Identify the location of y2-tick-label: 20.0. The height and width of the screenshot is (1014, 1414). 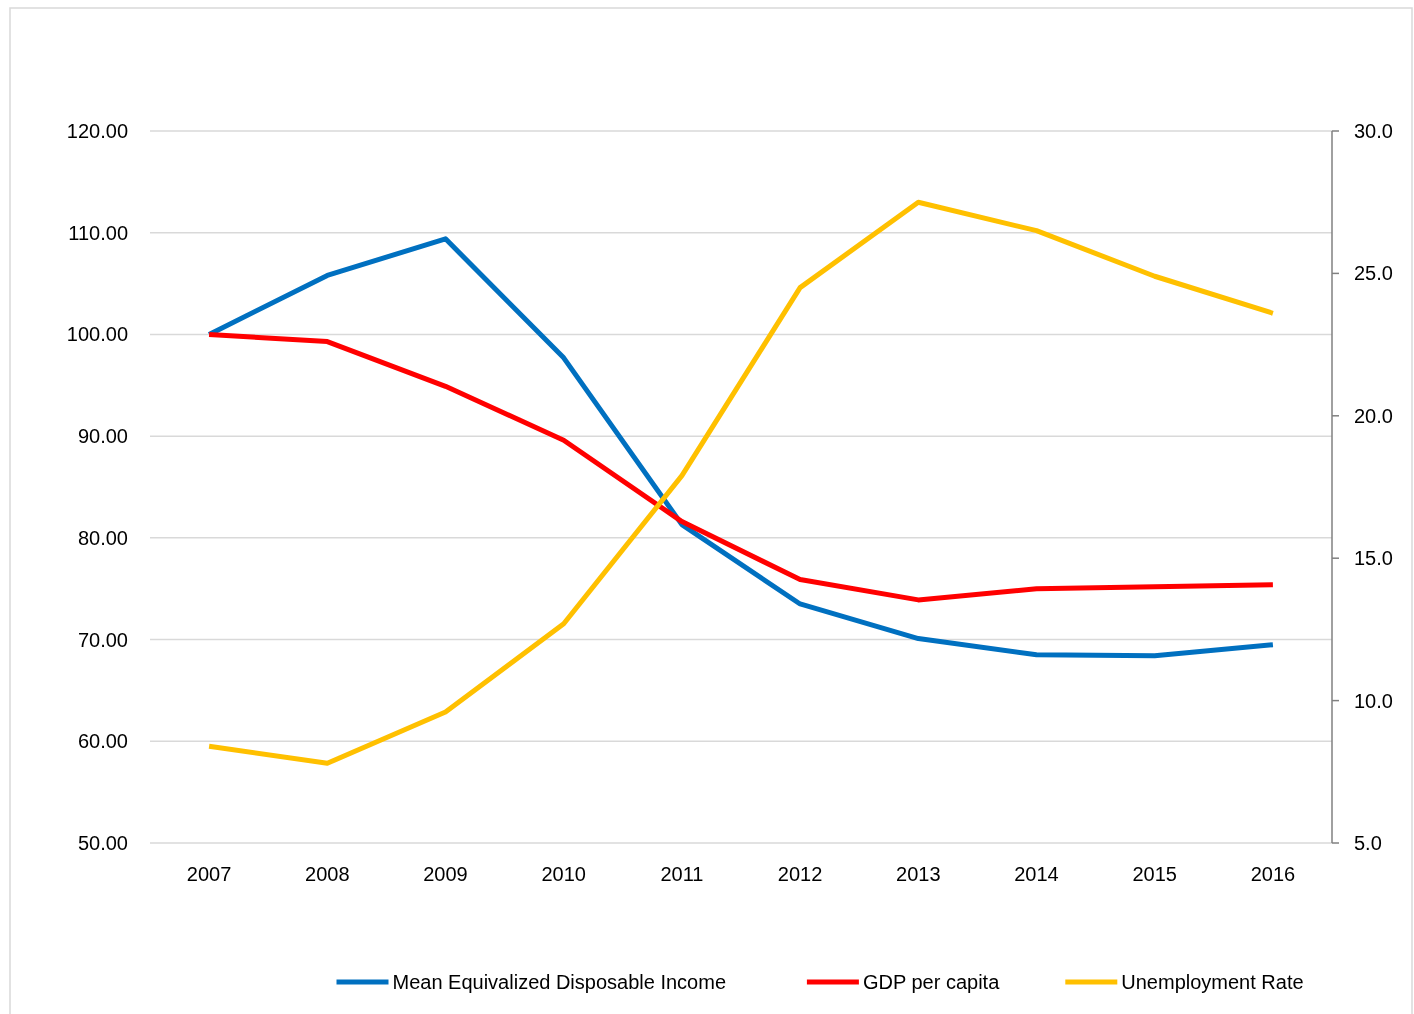
(1373, 415).